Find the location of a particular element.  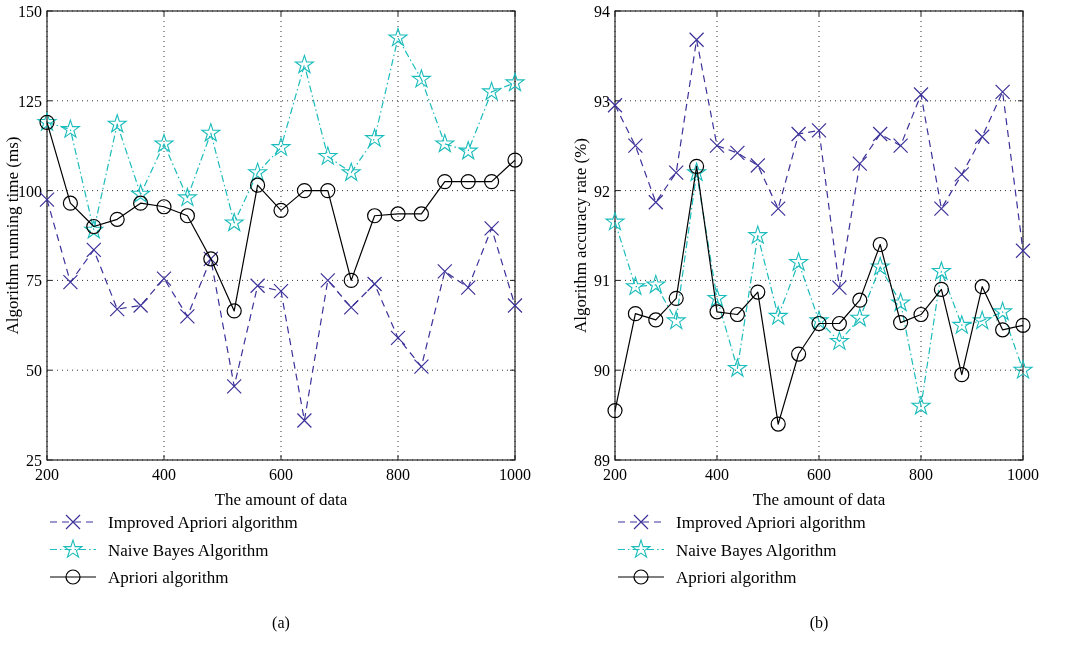

y-tick-label: 150 is located at coordinates (30, 11).